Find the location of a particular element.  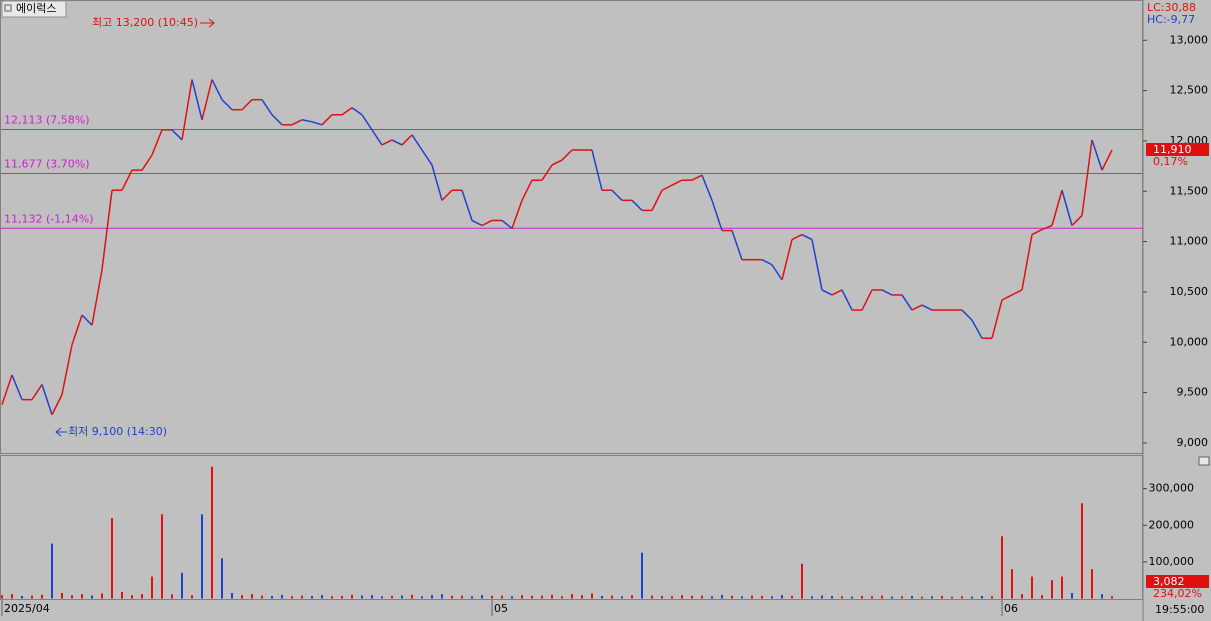

volume-change: 234,02% is located at coordinates (1177, 593).